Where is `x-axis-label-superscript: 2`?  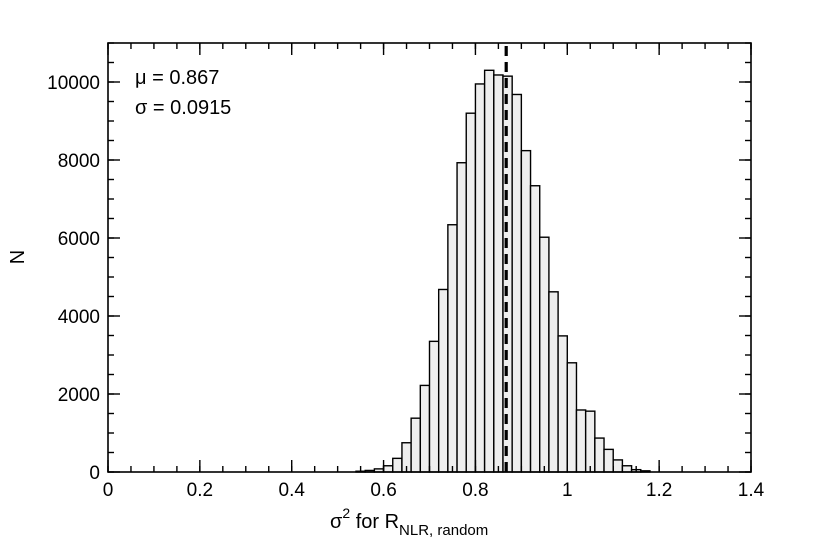
x-axis-label-superscript: 2 is located at coordinates (346, 513).